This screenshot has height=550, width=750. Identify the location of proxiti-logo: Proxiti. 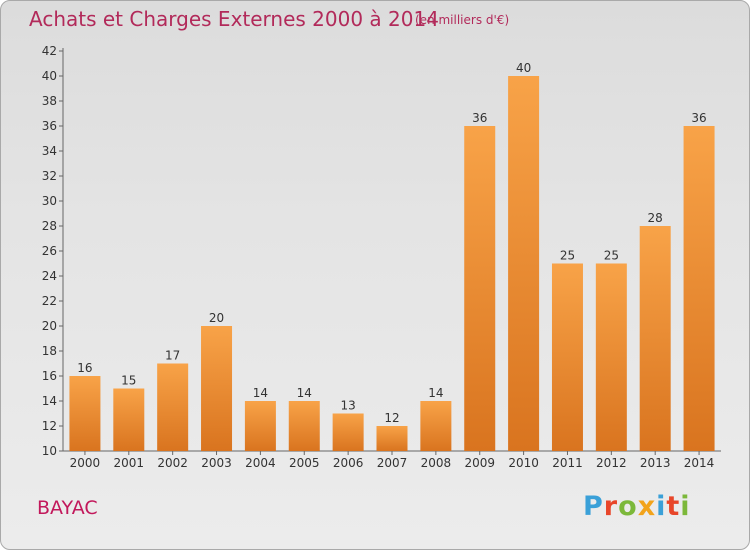
(637, 506).